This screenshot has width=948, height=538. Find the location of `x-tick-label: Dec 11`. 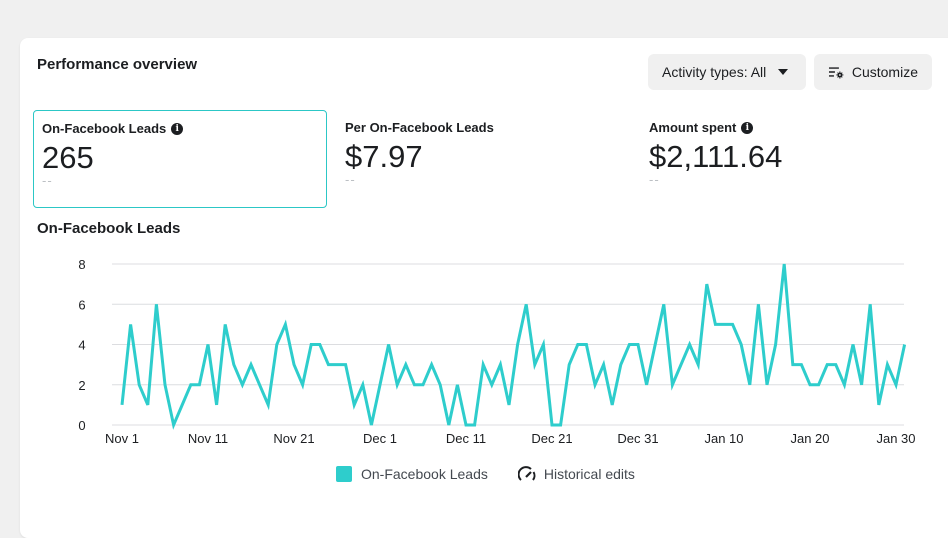

x-tick-label: Dec 11 is located at coordinates (466, 438).